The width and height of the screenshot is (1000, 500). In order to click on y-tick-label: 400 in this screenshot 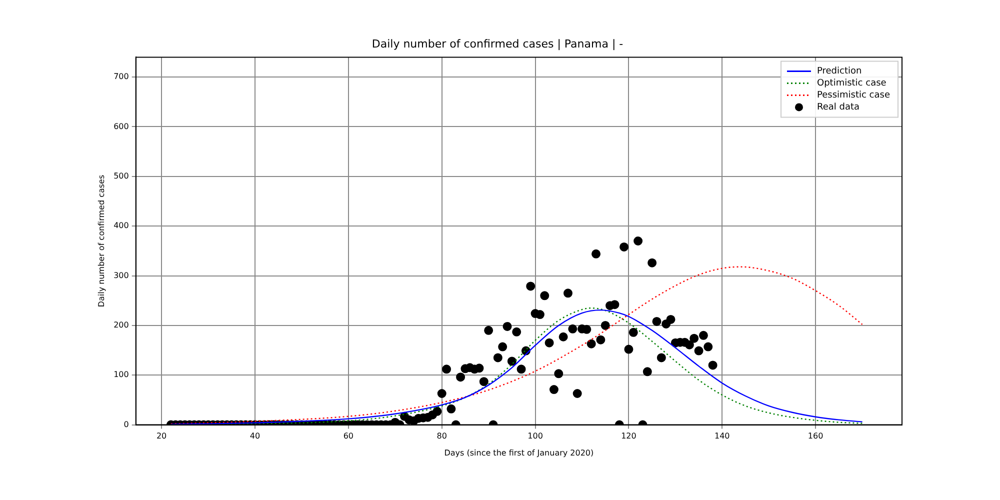, I will do `click(121, 225)`.